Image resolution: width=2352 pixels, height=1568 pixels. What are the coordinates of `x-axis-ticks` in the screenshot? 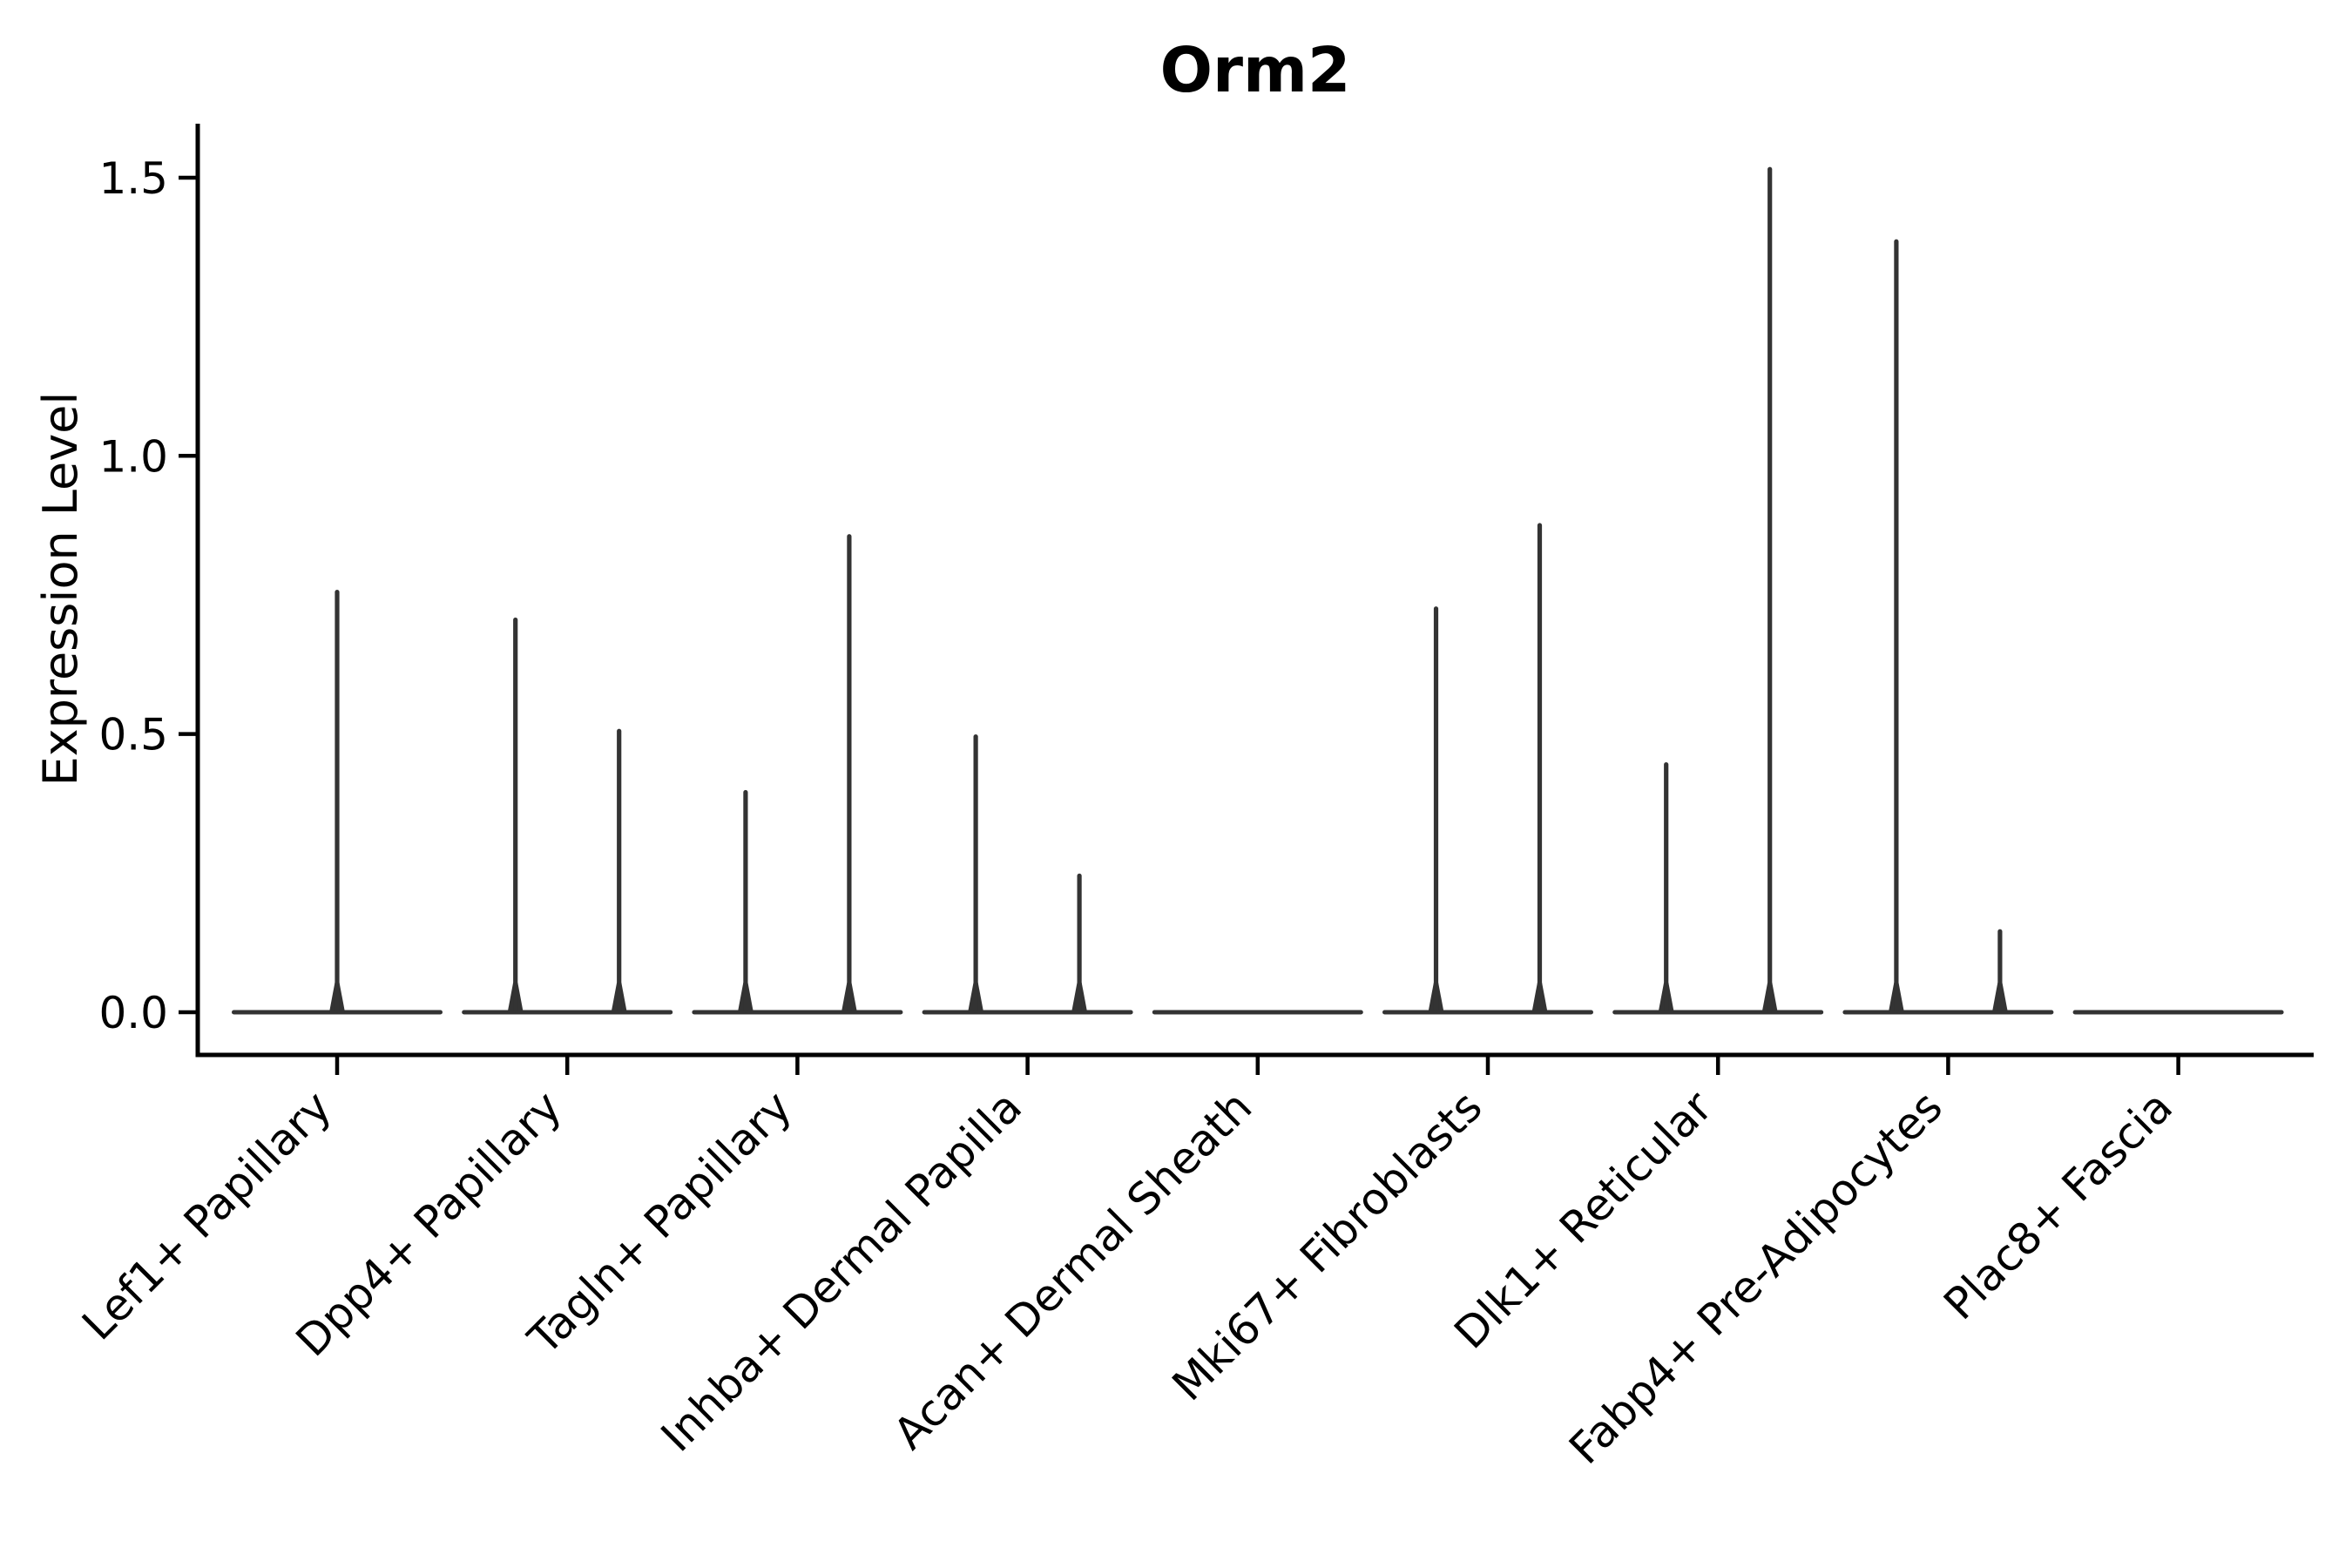 It's located at (1257, 1065).